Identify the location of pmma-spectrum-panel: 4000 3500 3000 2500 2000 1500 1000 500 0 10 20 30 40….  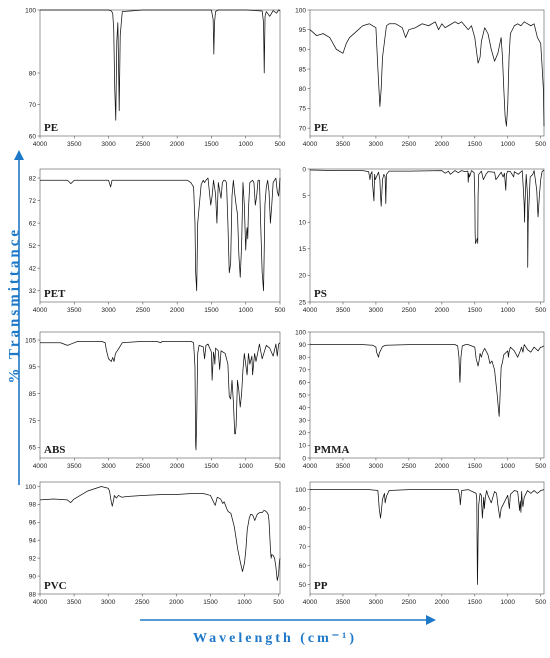
(420, 399).